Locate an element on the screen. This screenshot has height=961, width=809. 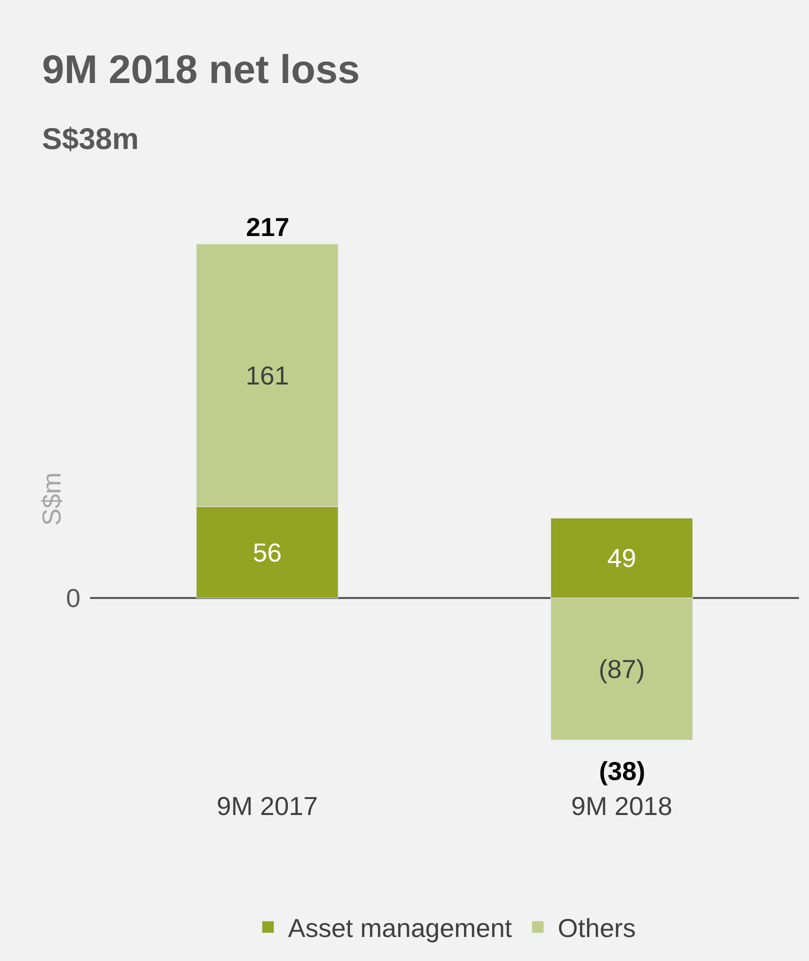
legend-label: Asset management is located at coordinates (400, 928).